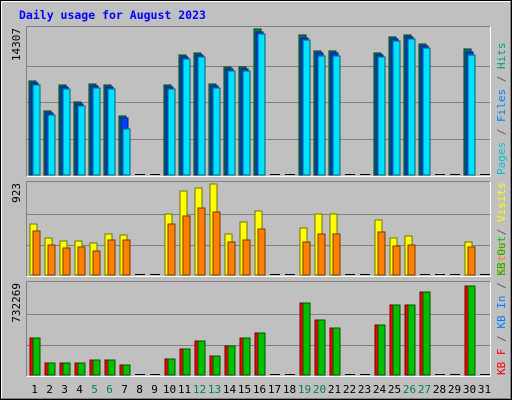  What do you see at coordinates (244, 389) in the screenshot?
I see `day-label: 15` at bounding box center [244, 389].